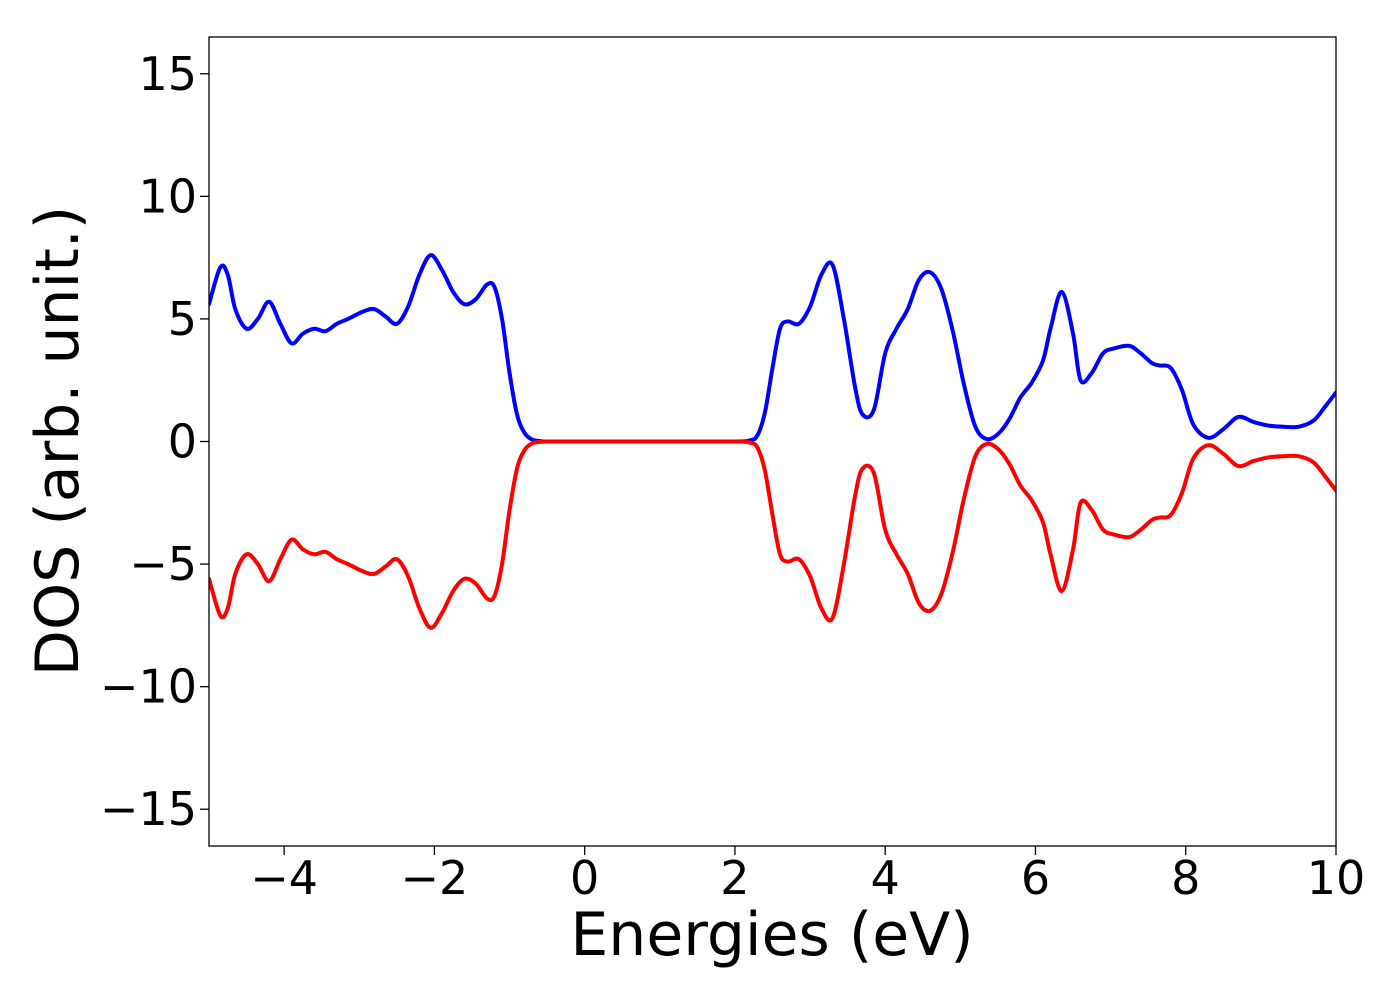  I want to click on x-tick-label: 6, so click(1035, 878).